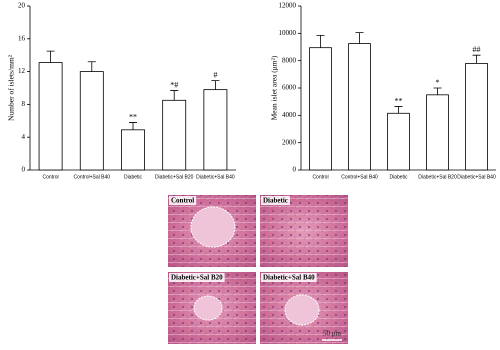 The height and width of the screenshot is (350, 500). I want to click on y-tick-label: 8000, so click(289, 60).